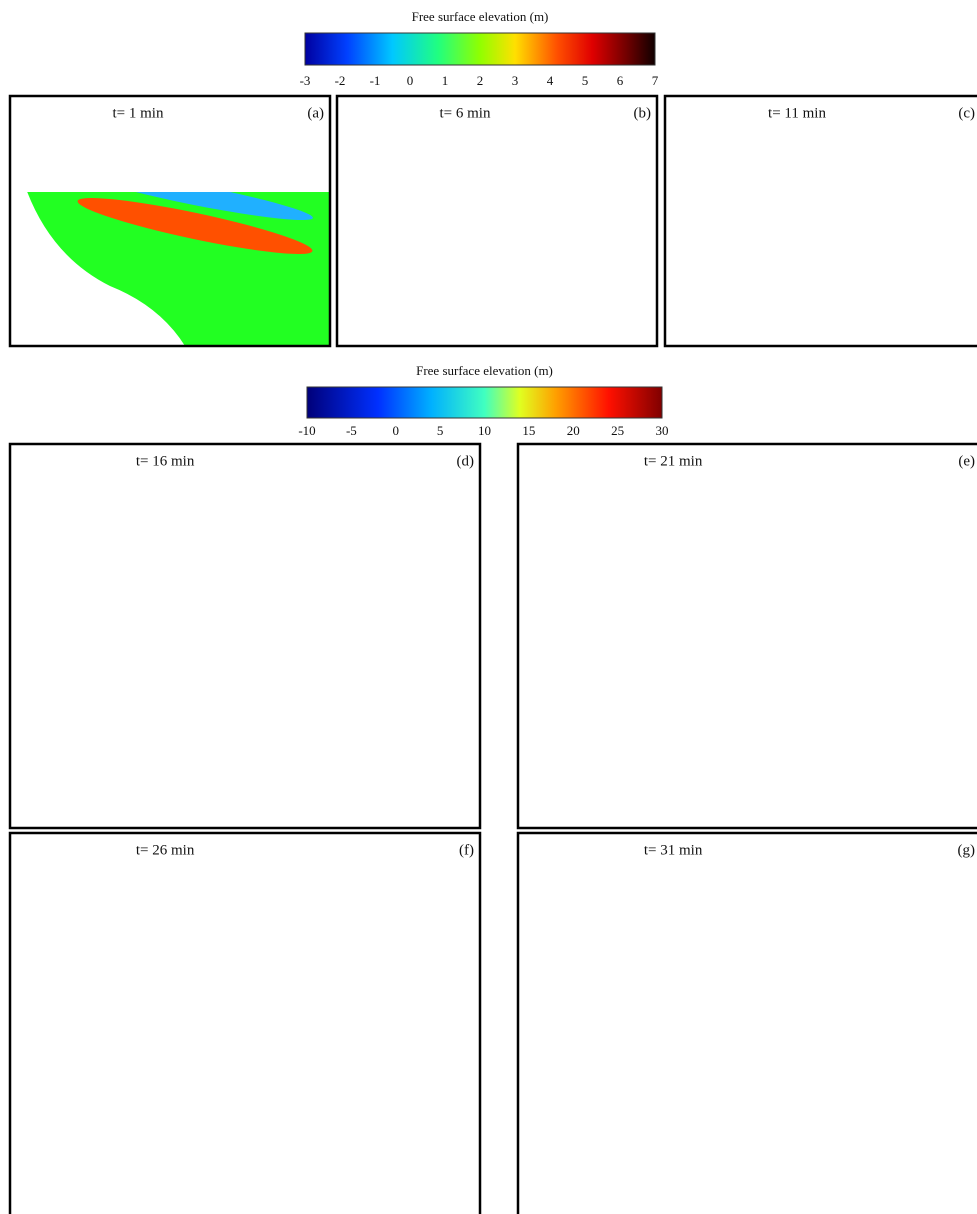 Image resolution: width=977 pixels, height=1214 pixels. I want to click on colorbar-tick-label: 25, so click(617, 430).